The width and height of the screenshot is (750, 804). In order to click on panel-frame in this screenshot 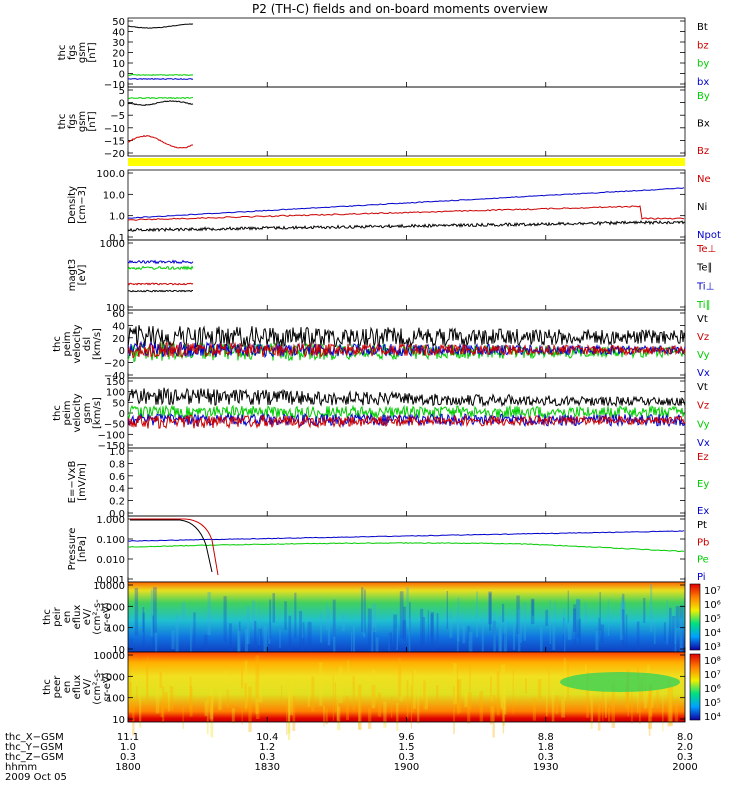, I will do `click(406, 52)`.